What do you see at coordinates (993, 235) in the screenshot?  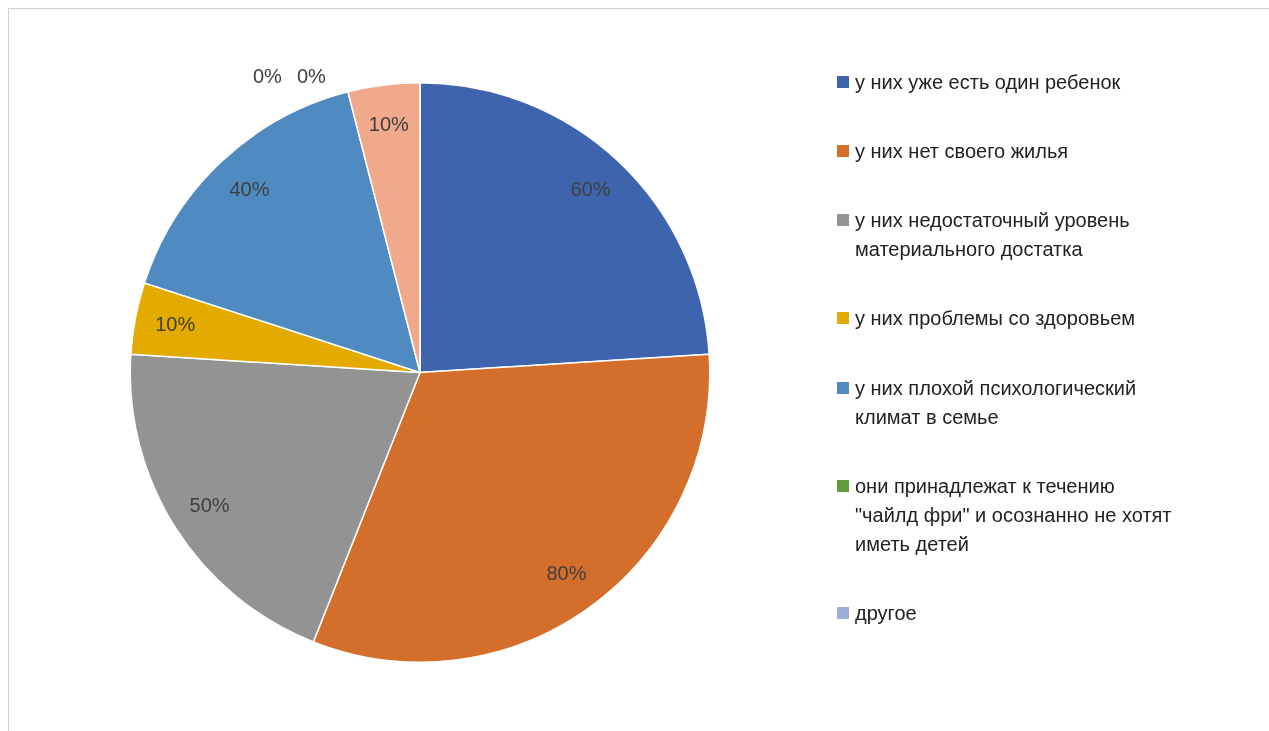 I see `legend-label: у них недостаточный уровень материального достатка` at bounding box center [993, 235].